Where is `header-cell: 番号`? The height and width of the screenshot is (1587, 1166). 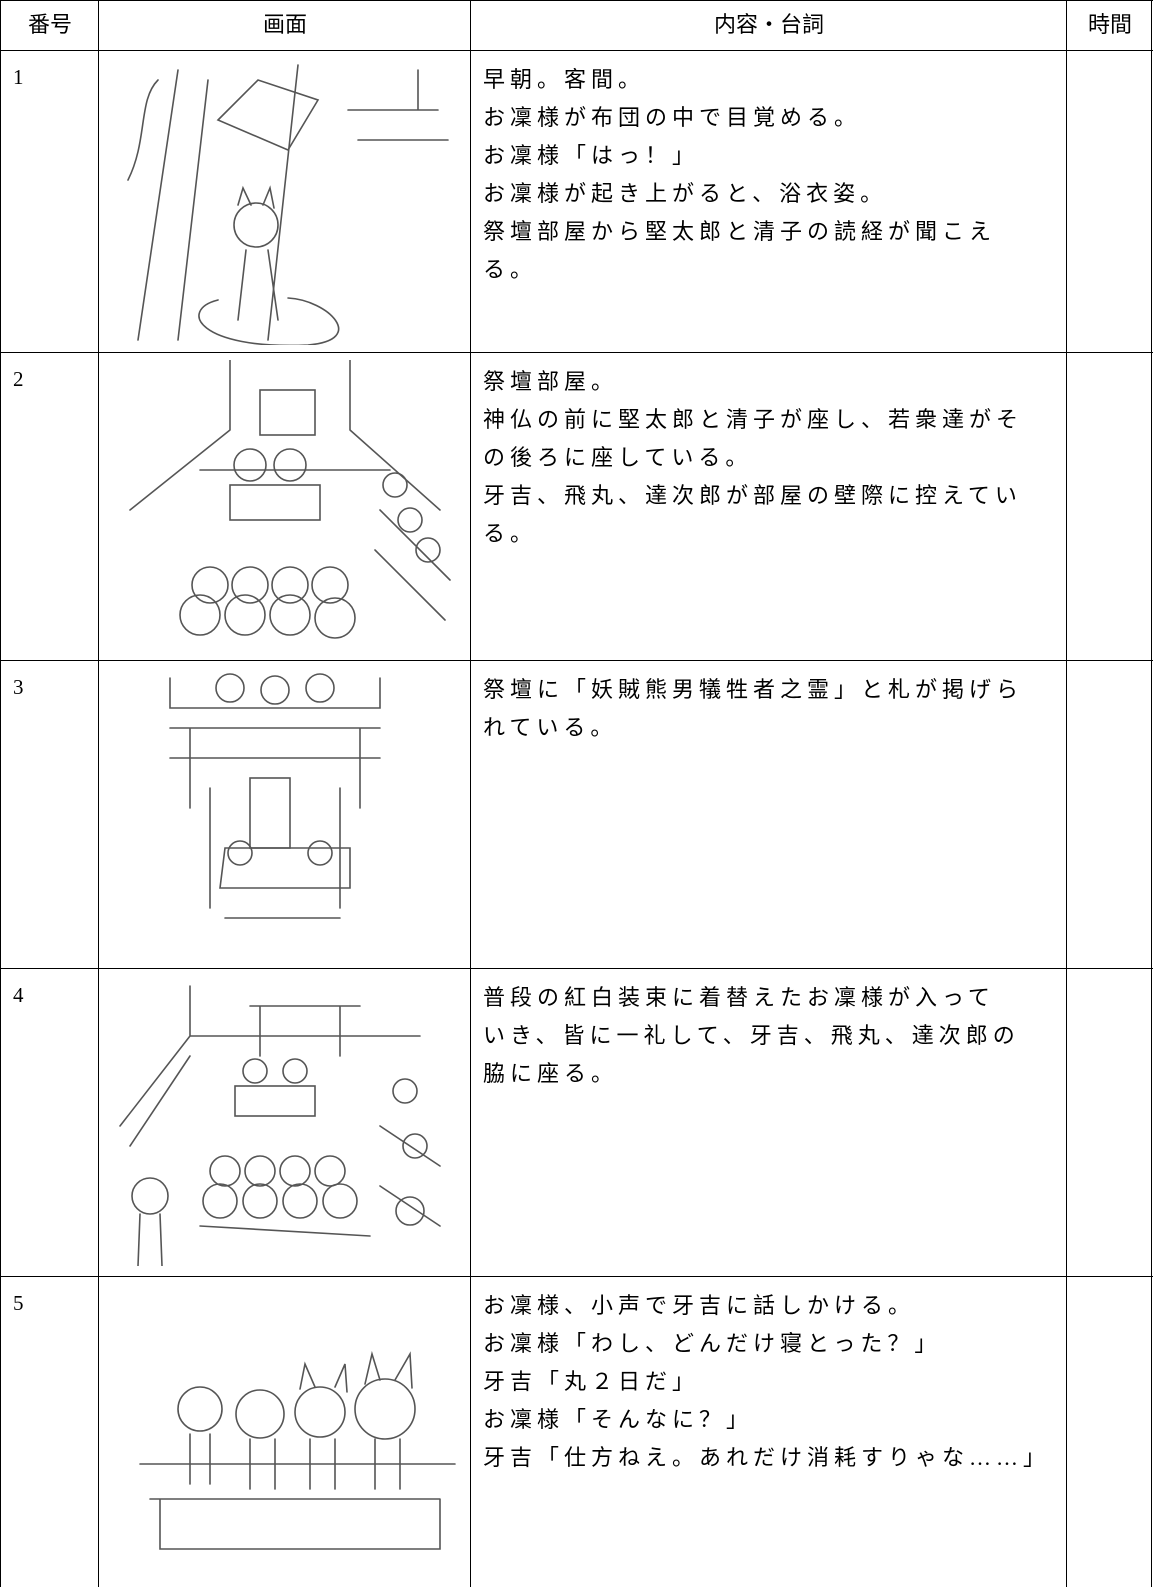
header-cell: 番号 is located at coordinates (49, 25).